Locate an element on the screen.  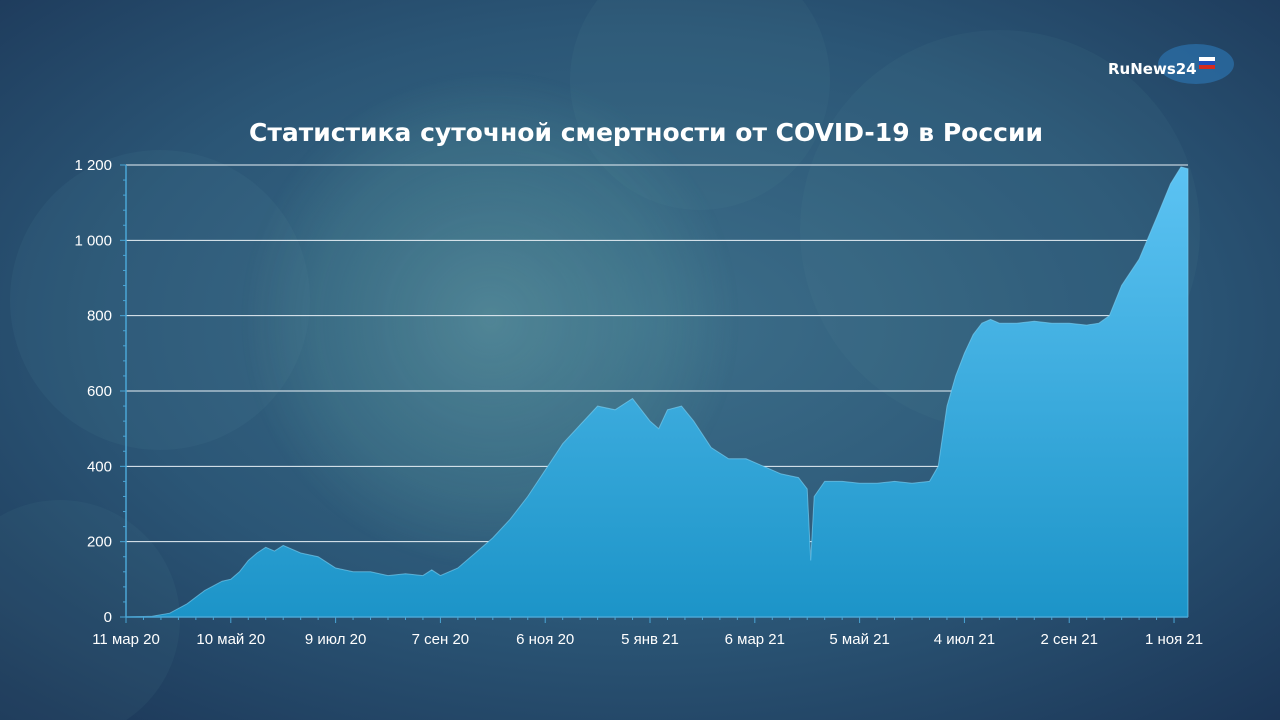
x-tick-label: 5 янв 21 is located at coordinates (650, 639).